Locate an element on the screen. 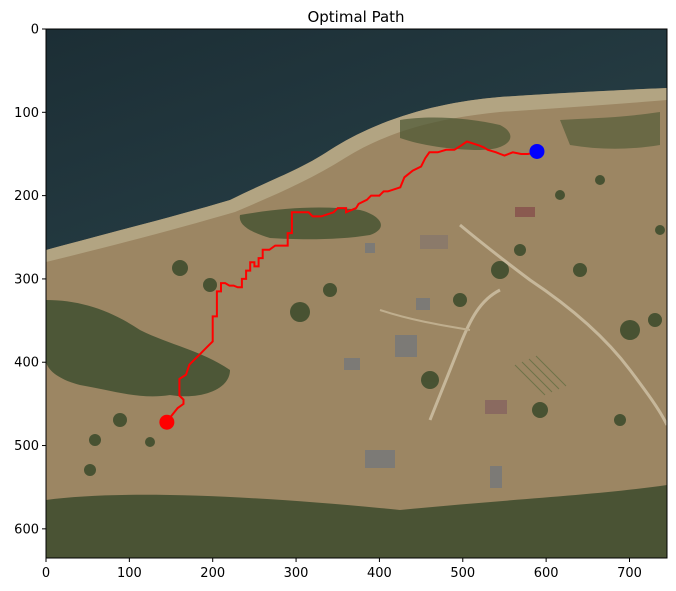  y-tick-label: 300 is located at coordinates (26, 279).